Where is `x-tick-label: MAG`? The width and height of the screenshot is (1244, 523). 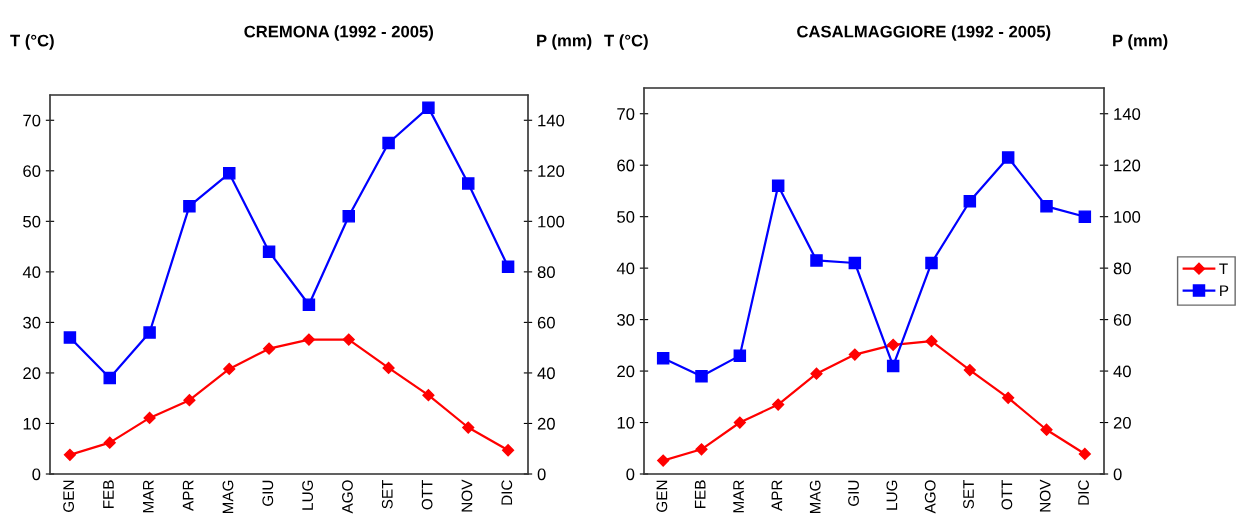
x-tick-label: MAG is located at coordinates (228, 497).